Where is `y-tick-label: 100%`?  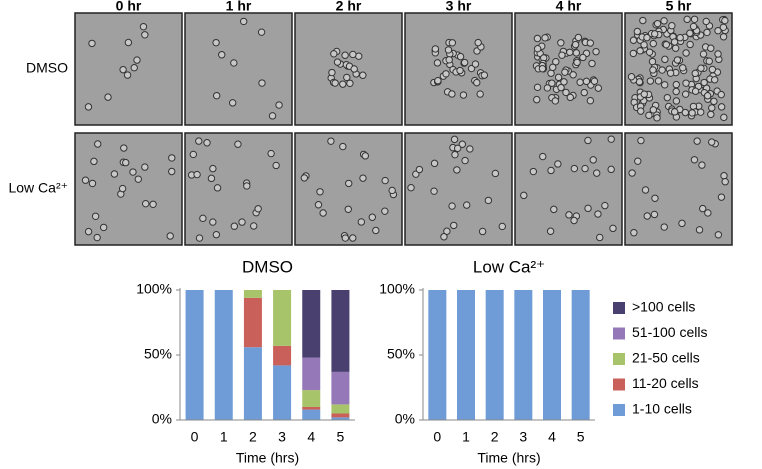
y-tick-label: 100% is located at coordinates (397, 289).